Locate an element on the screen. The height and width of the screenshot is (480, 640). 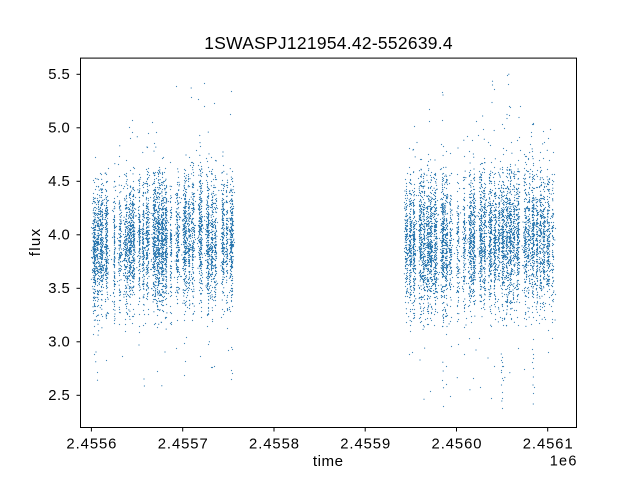
svg-text: 2.5 is located at coordinates (59, 396).